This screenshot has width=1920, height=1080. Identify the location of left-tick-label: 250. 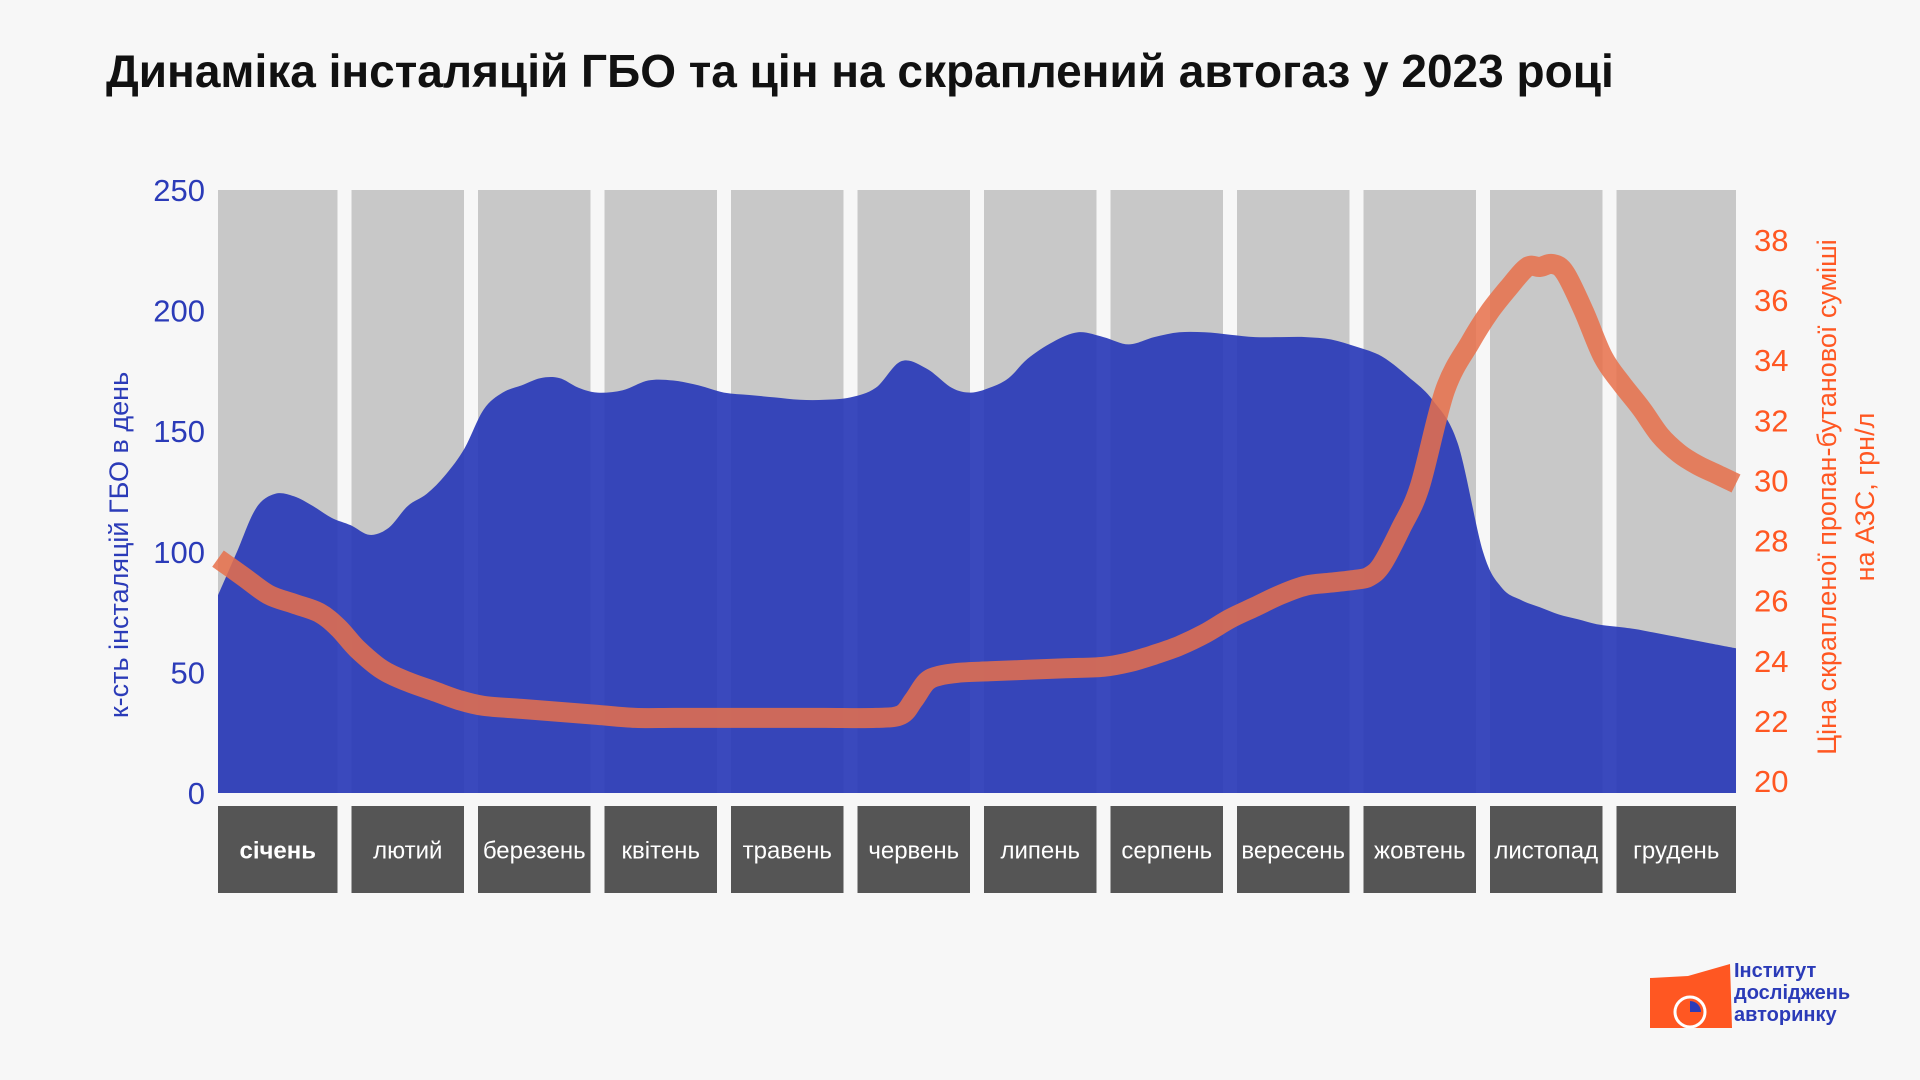
(179, 190).